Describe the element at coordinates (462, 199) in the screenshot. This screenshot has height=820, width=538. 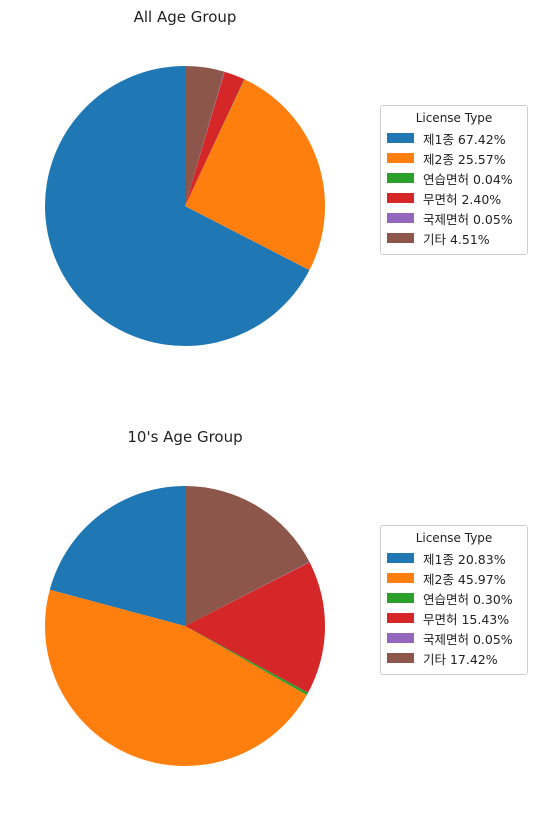
I see `legend-label: 무면허 2.40%` at that location.